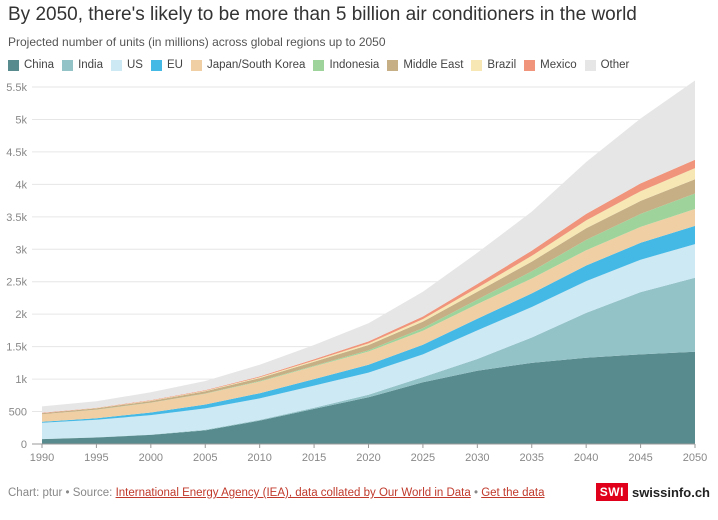 This screenshot has height=520, width=718. What do you see at coordinates (16, 283) in the screenshot?
I see `y-tick-label: 2.5k` at bounding box center [16, 283].